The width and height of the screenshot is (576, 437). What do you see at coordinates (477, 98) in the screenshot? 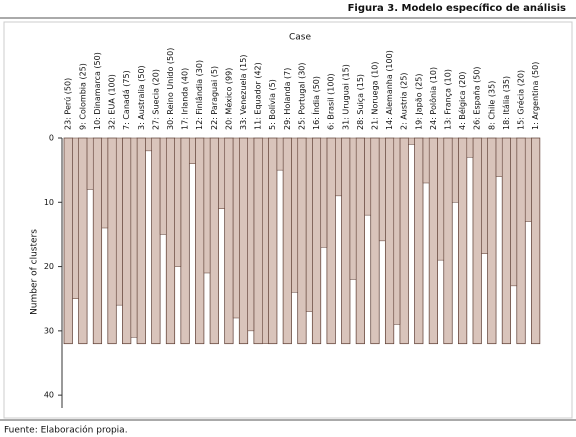
I see `case-label: 26: España (50)` at bounding box center [477, 98].